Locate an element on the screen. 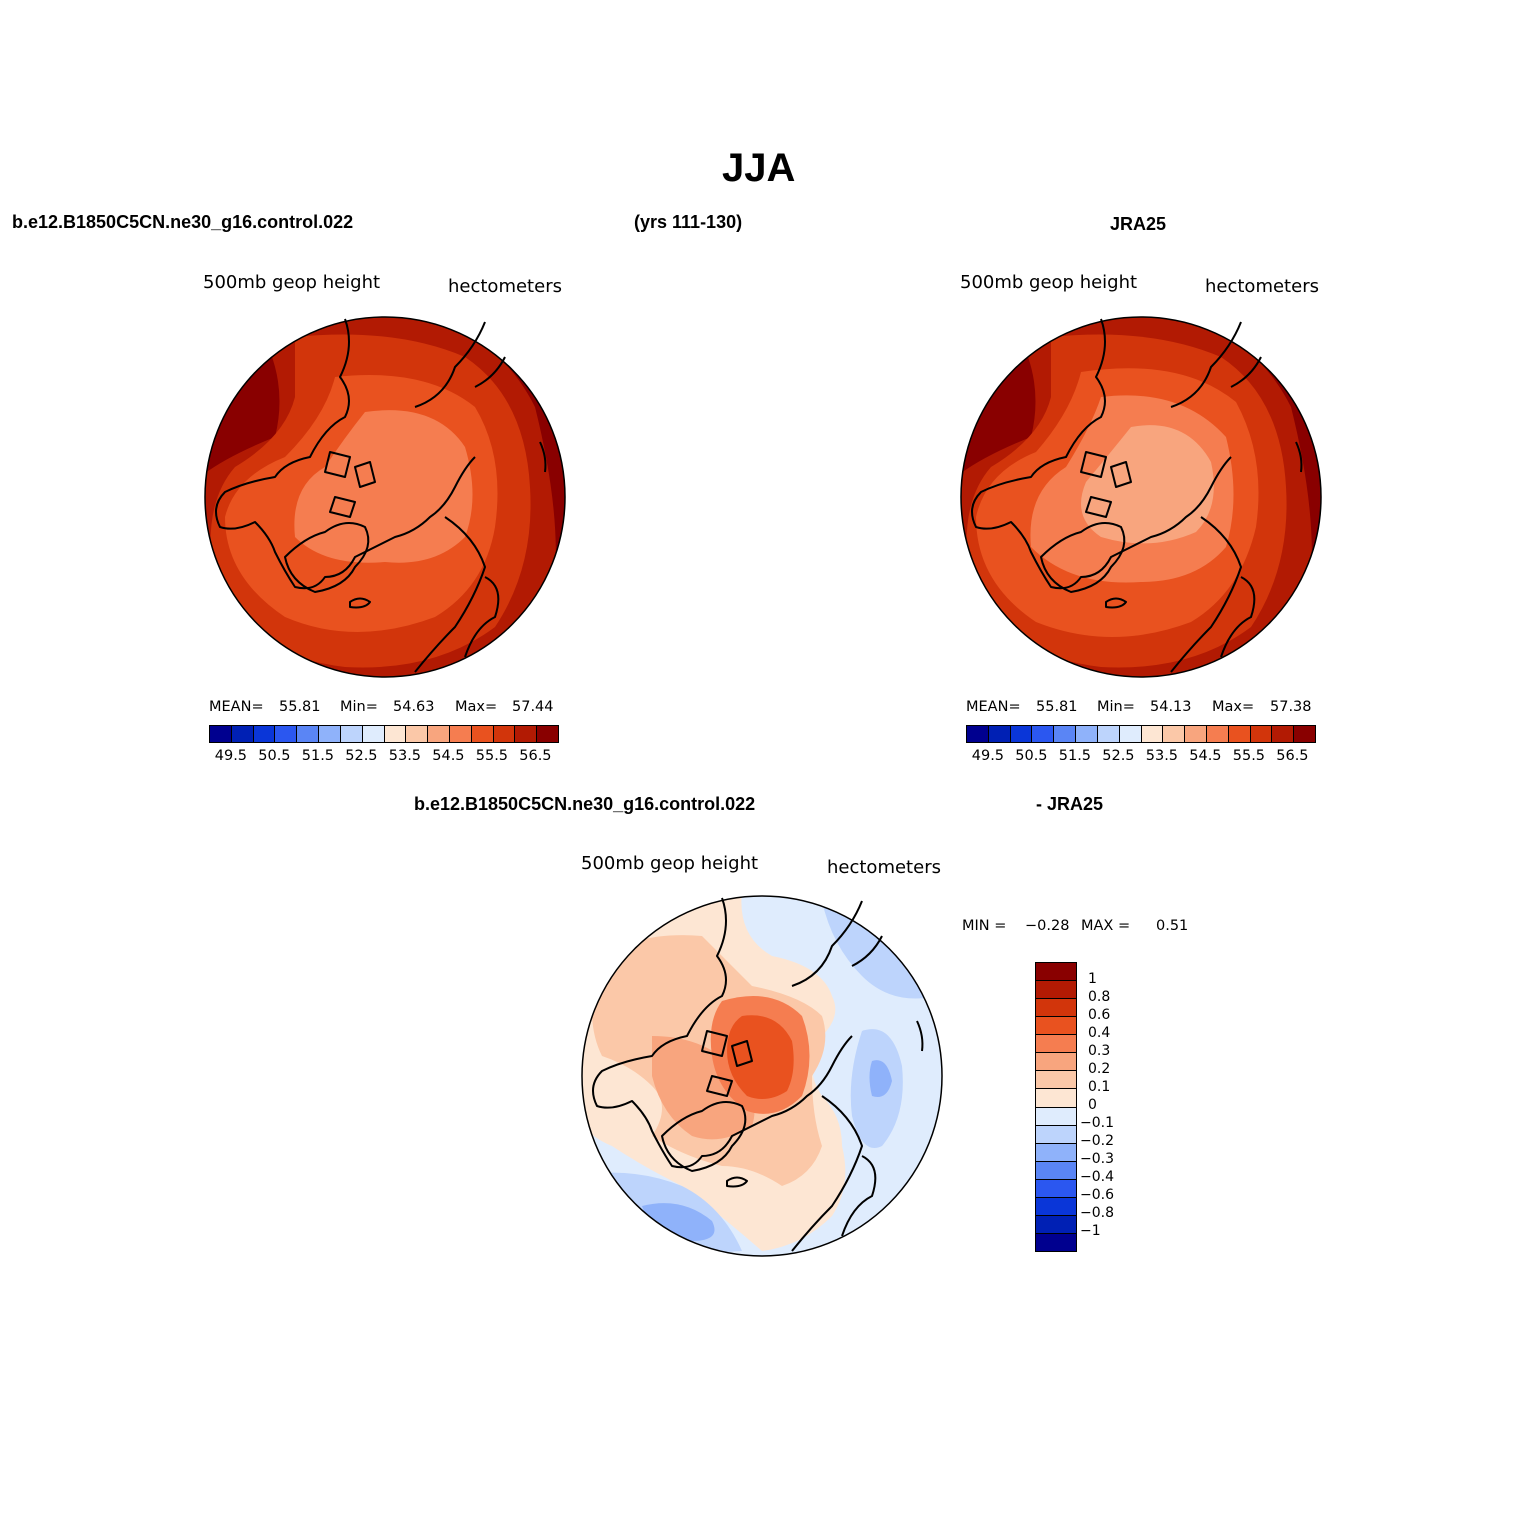 This screenshot has width=1525, height=1525. model-min-label: Min= is located at coordinates (359, 707).